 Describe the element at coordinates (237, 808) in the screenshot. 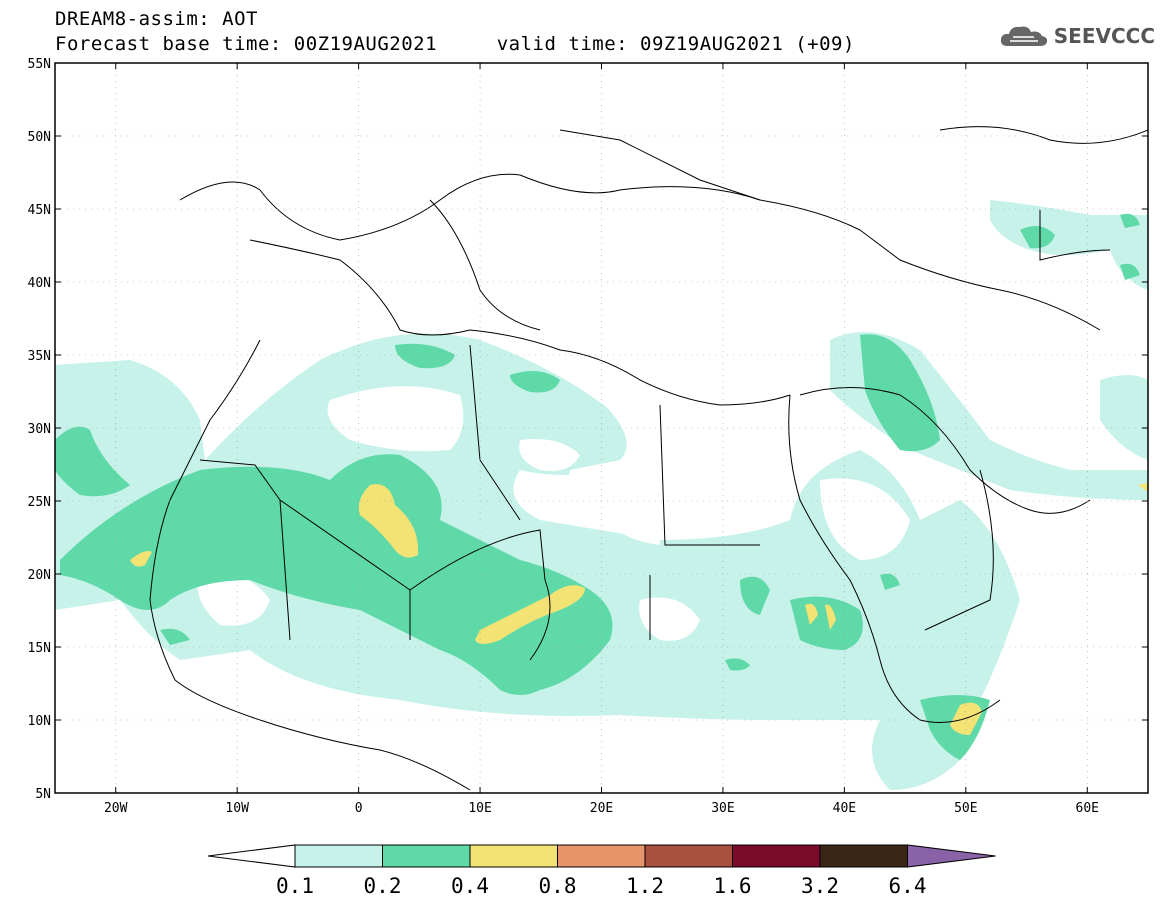

I see `lon-tick-label: 10W` at that location.